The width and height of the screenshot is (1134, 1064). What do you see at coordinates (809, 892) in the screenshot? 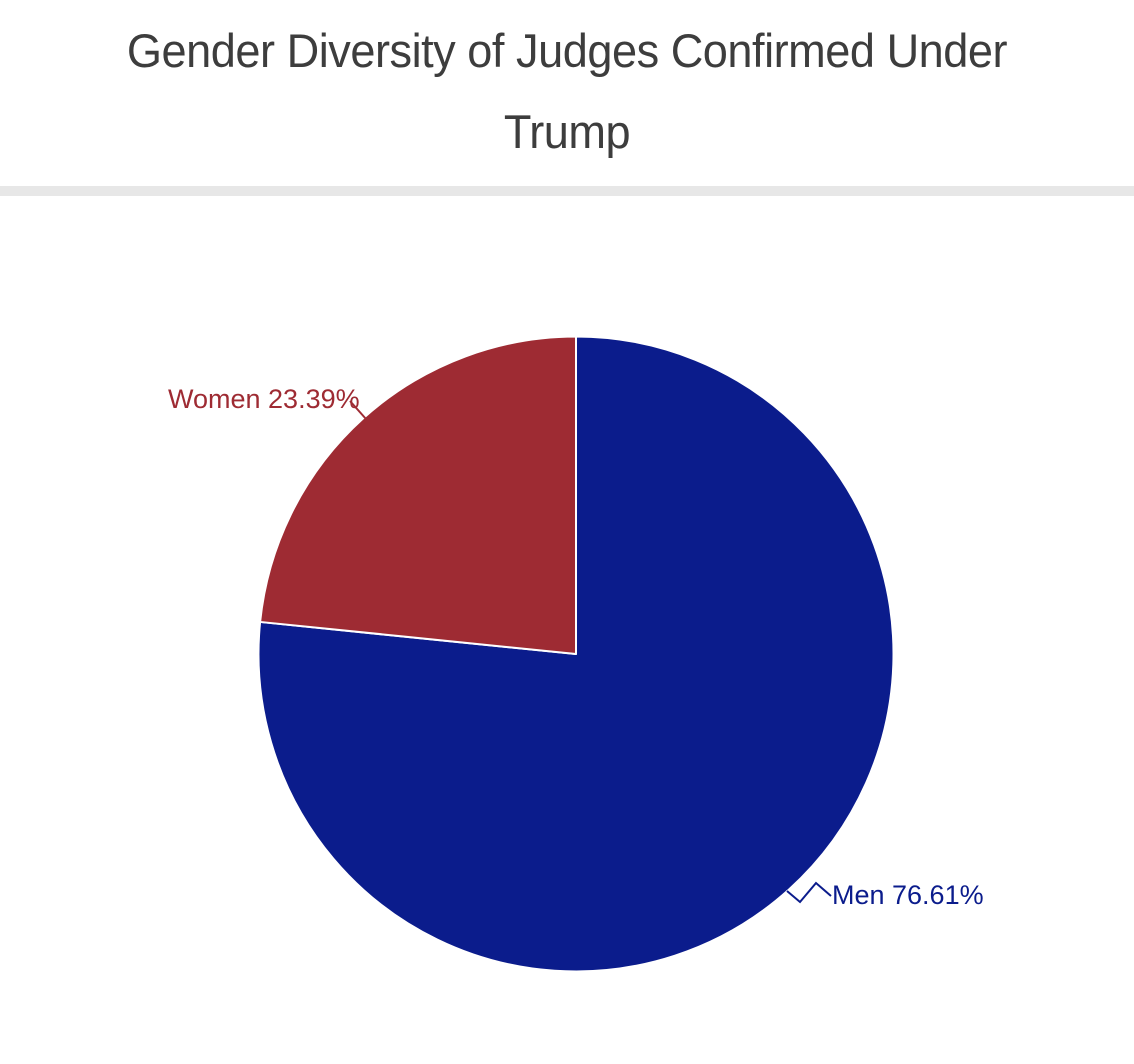
I see `men-leader-line` at bounding box center [809, 892].